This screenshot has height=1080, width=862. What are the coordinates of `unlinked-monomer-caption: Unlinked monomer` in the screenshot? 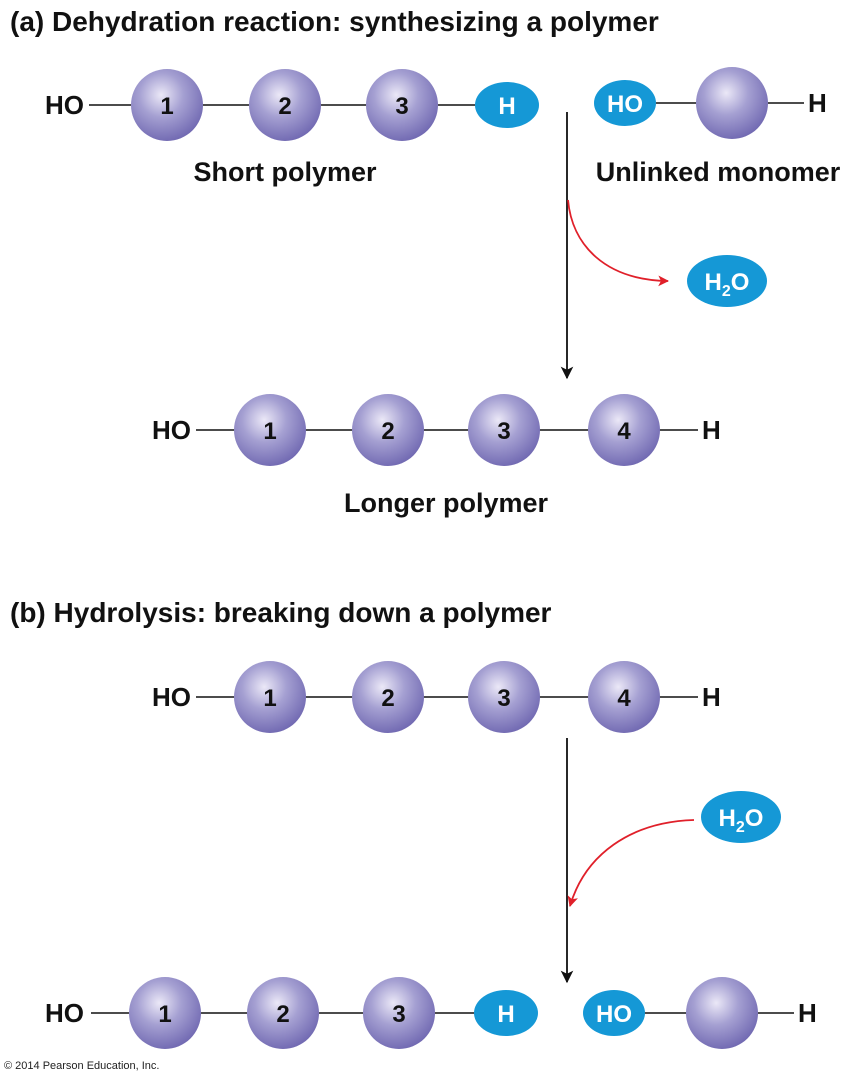 It's located at (718, 172).